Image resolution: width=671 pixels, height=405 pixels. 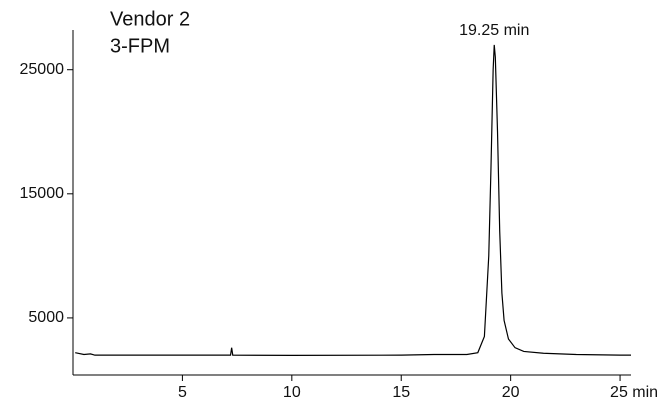 I want to click on x-tick-label: 5, so click(x=182, y=392).